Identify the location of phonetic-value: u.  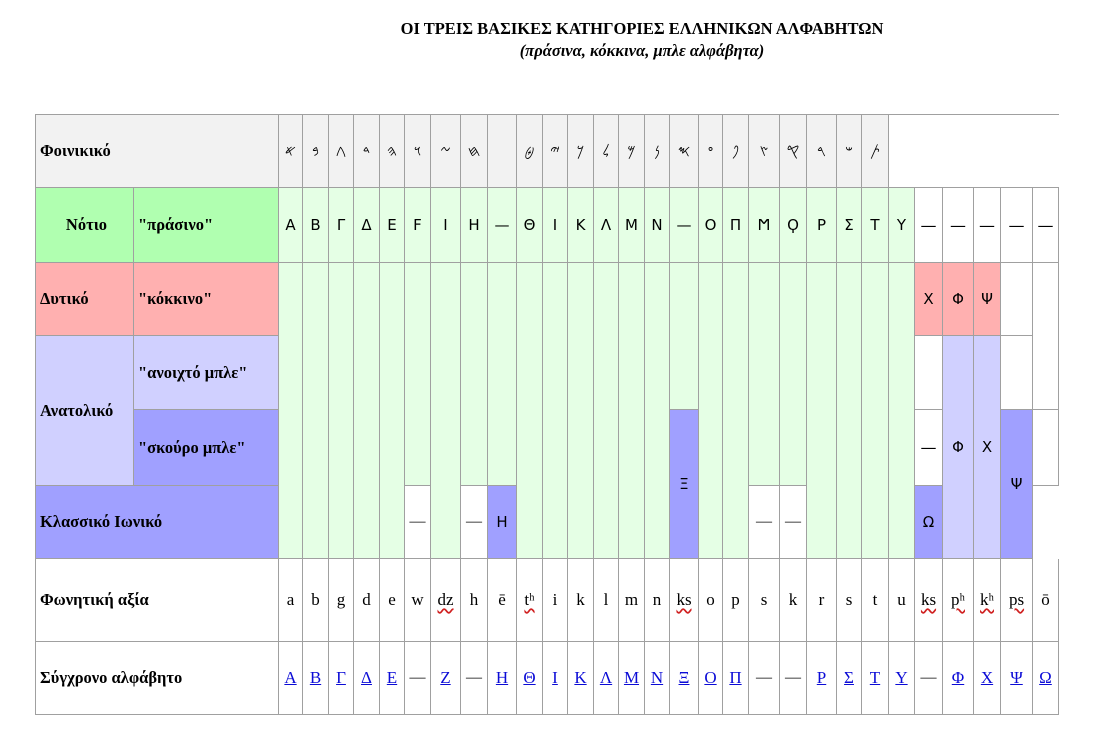
(902, 600).